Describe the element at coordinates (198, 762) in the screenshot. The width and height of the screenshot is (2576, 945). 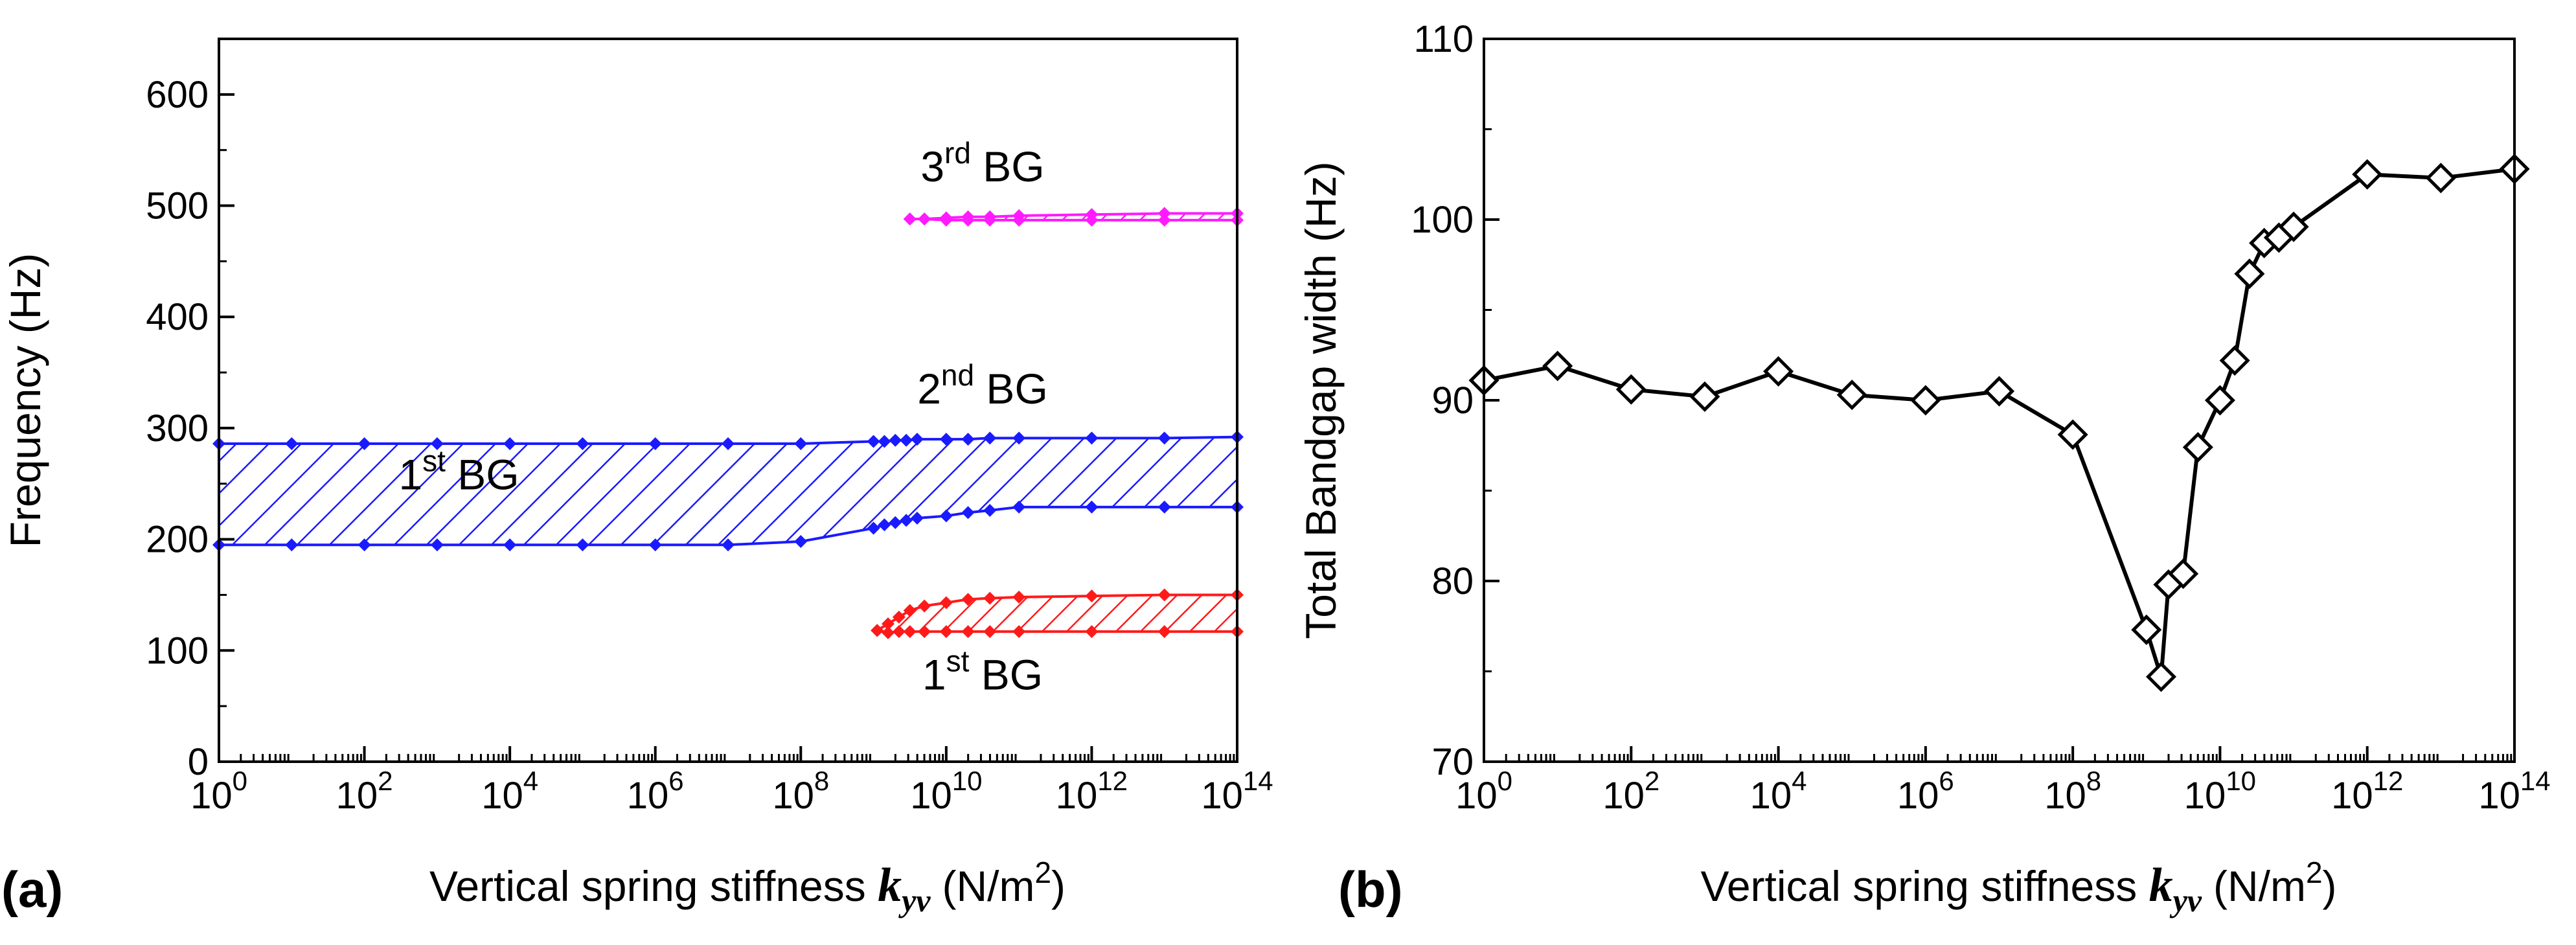
I see `y-tick-label: 0` at that location.